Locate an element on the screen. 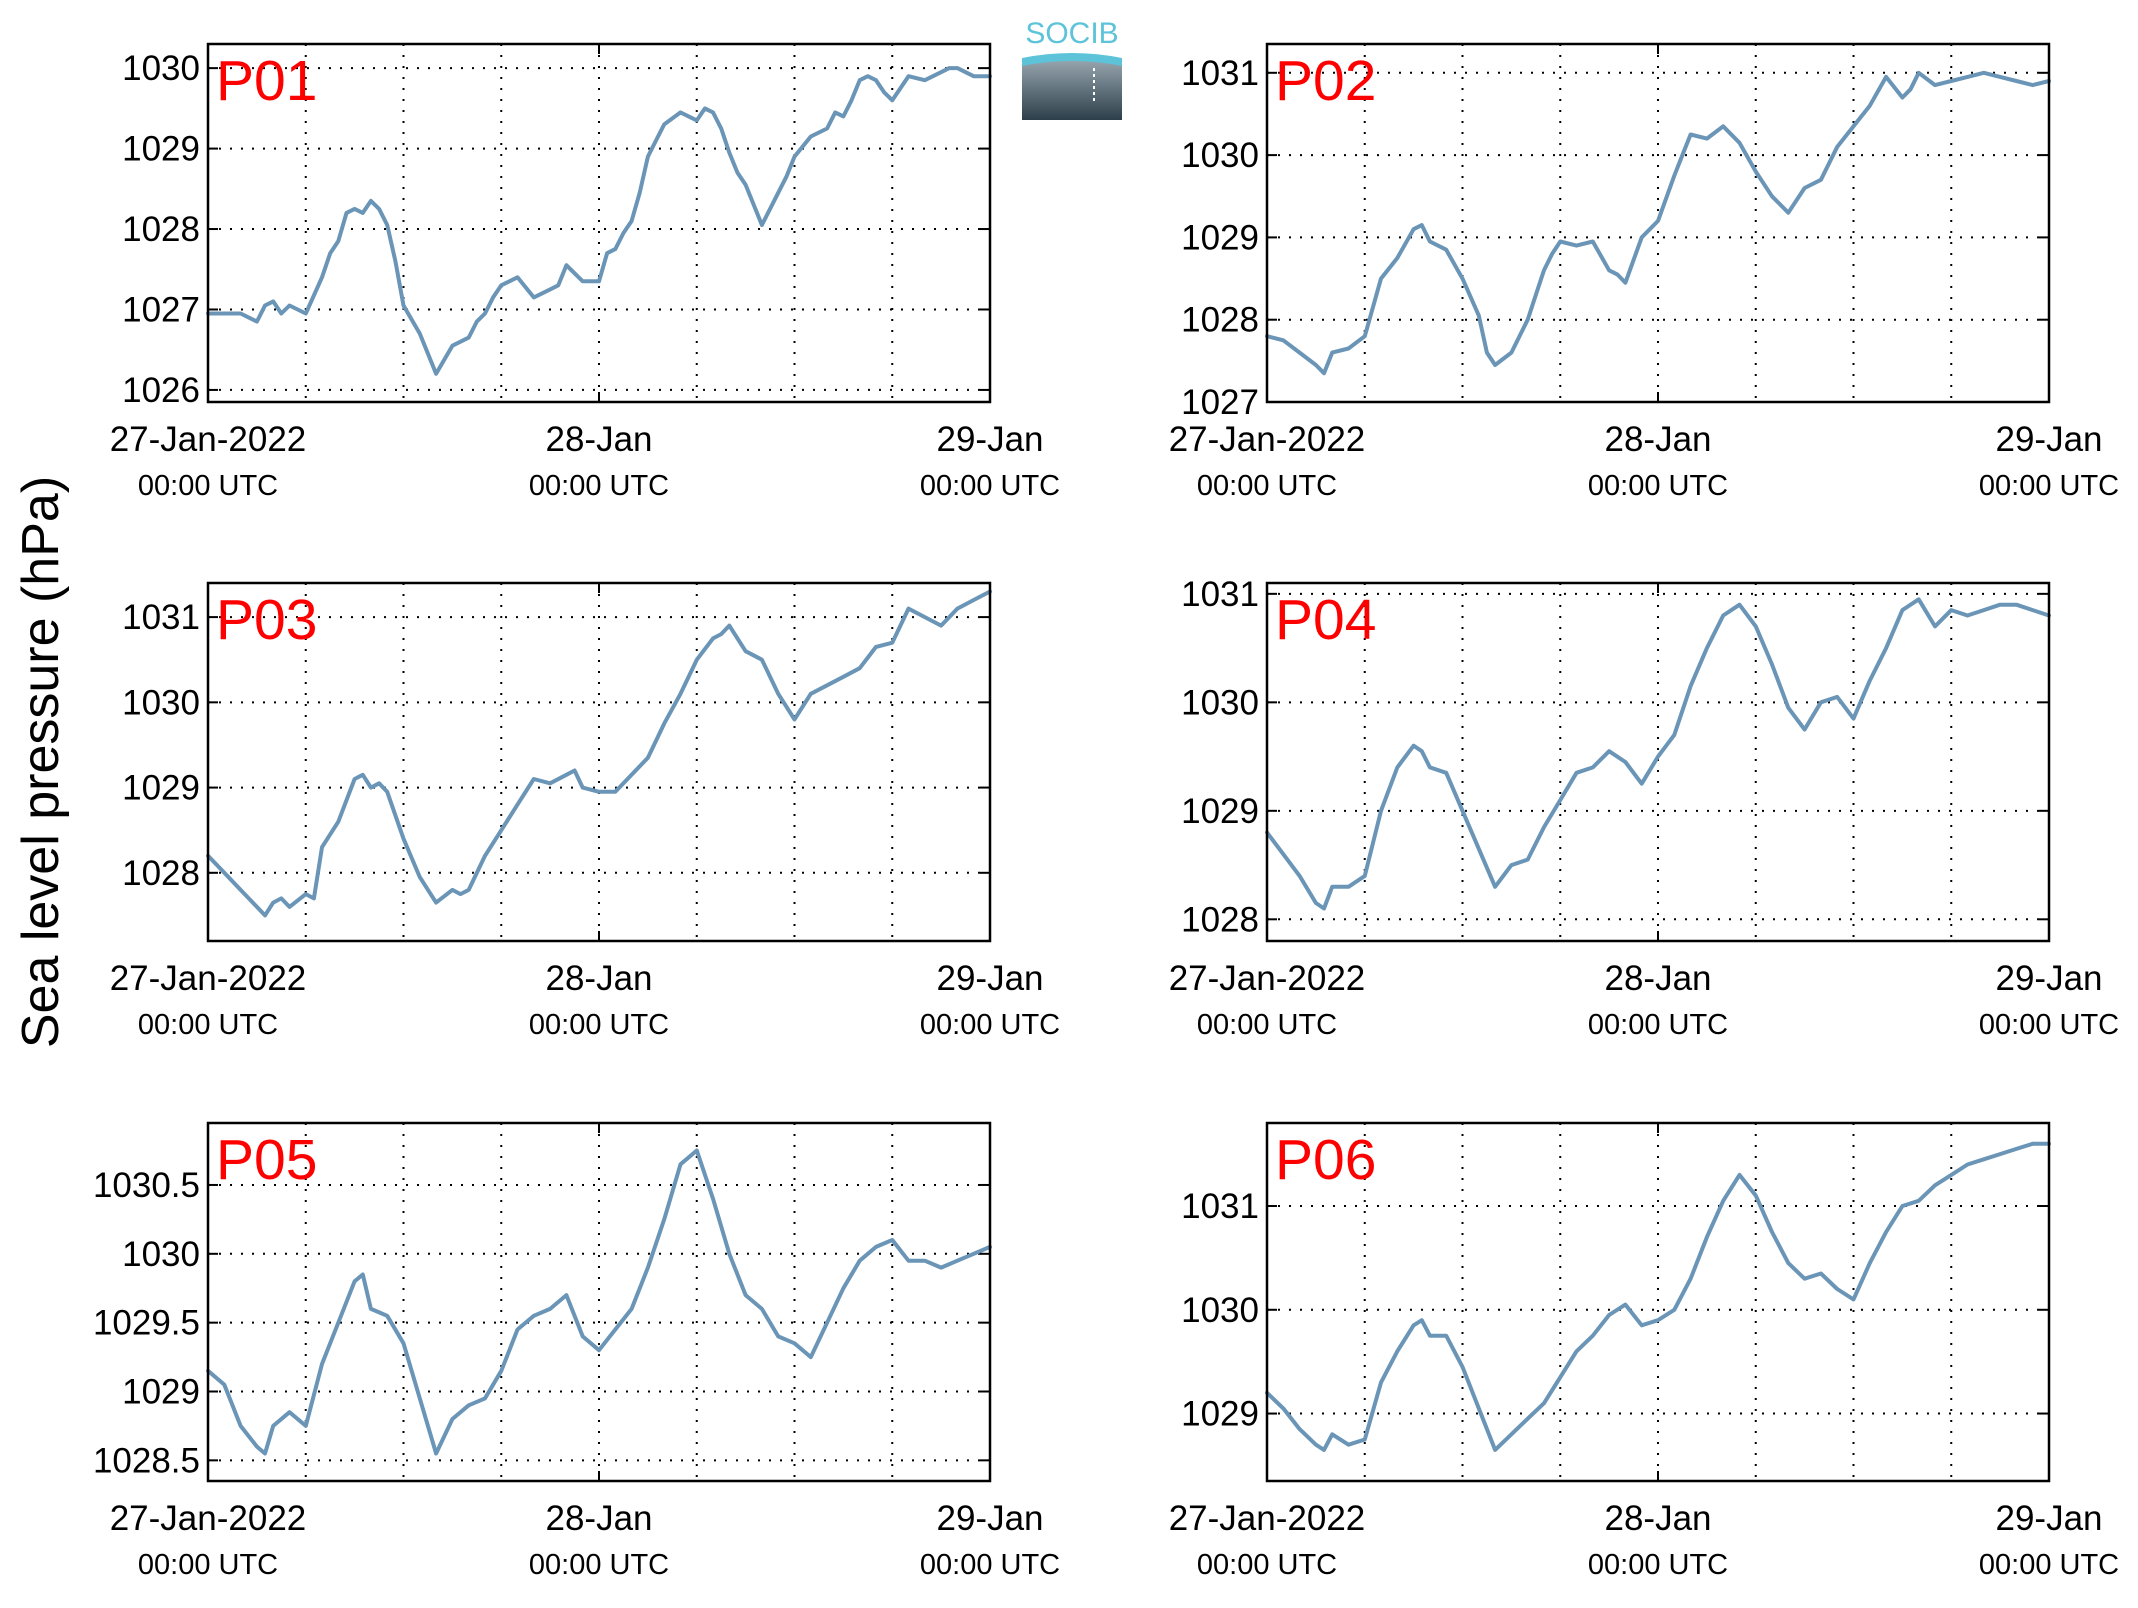  panel-label-p02: P02 is located at coordinates (1325, 81).